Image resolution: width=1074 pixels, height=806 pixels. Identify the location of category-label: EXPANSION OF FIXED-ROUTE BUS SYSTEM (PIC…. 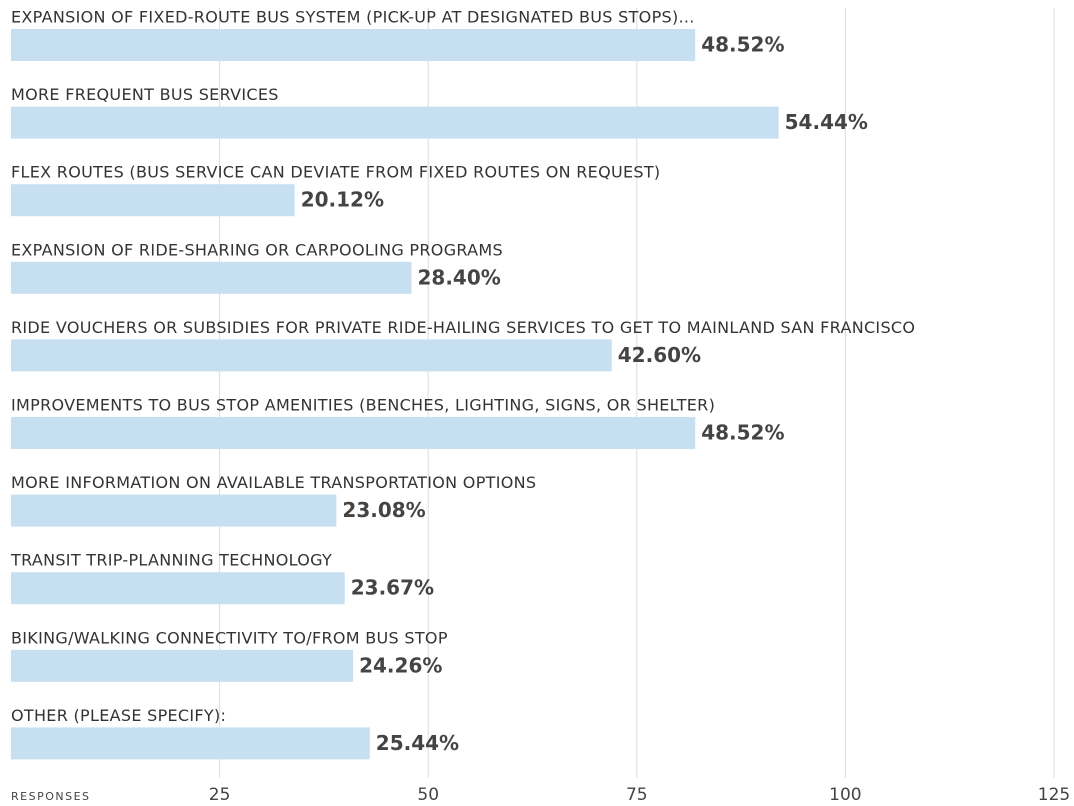
(353, 17).